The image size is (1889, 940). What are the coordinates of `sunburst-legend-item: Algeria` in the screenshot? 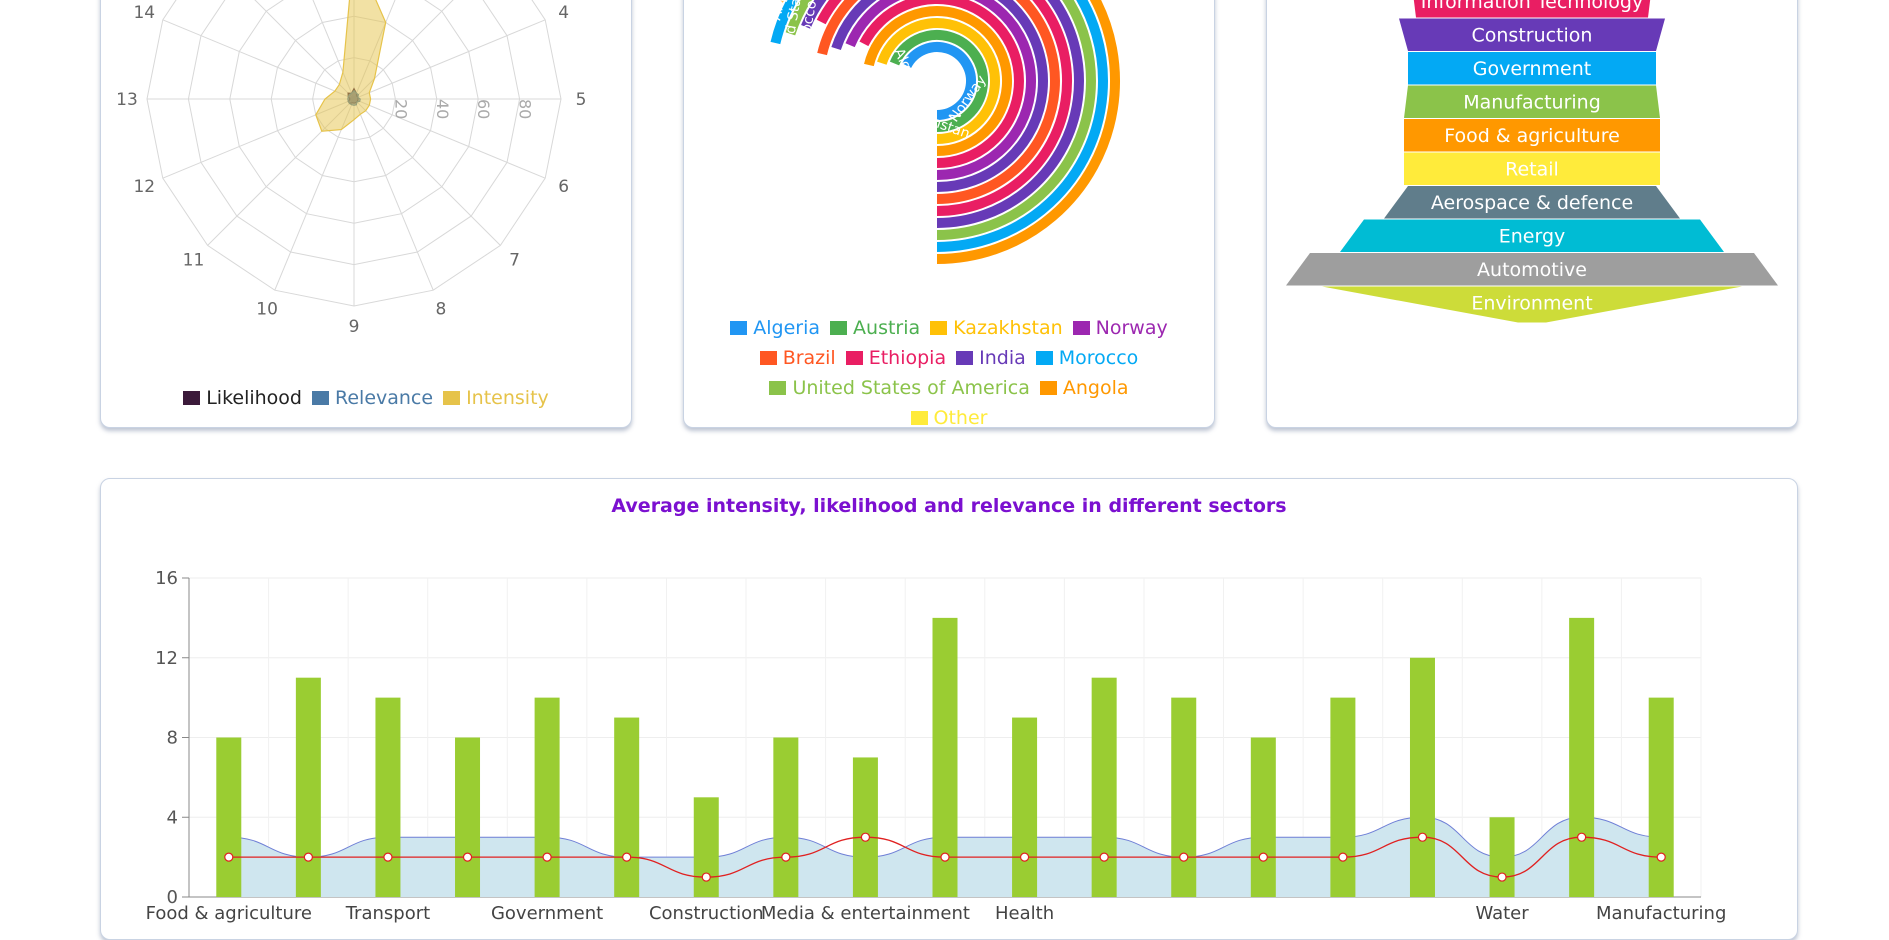 It's located at (775, 328).